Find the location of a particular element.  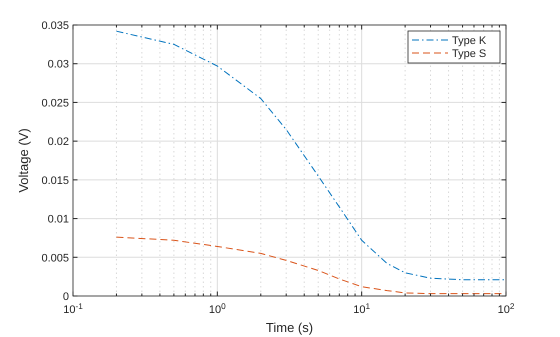

y-tick-label: 0.025 is located at coordinates (55, 103).